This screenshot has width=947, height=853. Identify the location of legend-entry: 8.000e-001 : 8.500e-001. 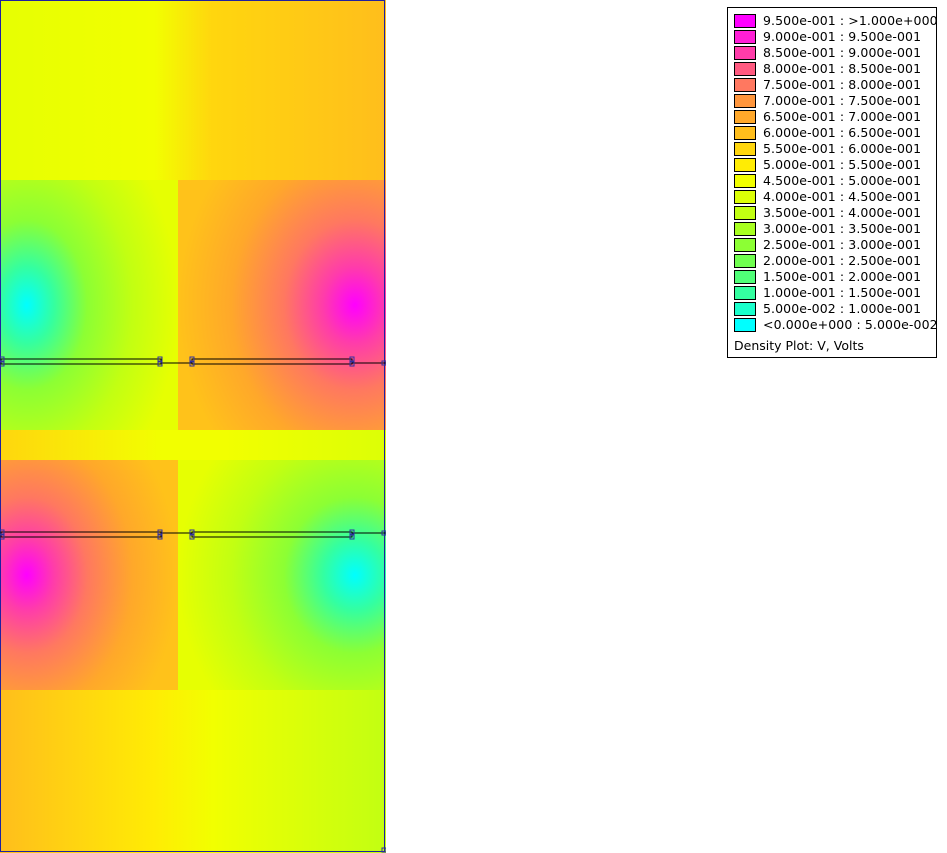
(834, 69).